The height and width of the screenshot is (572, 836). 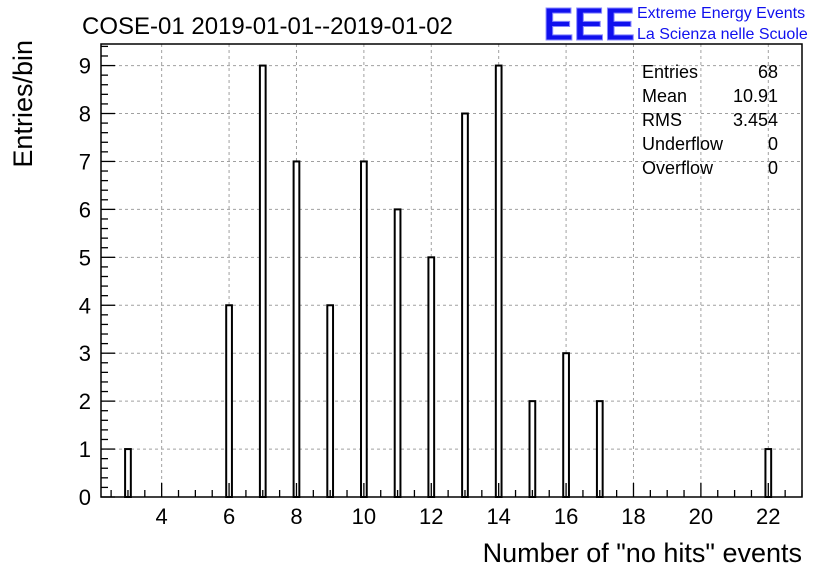 I want to click on stats-label: Overflow, so click(x=678, y=168).